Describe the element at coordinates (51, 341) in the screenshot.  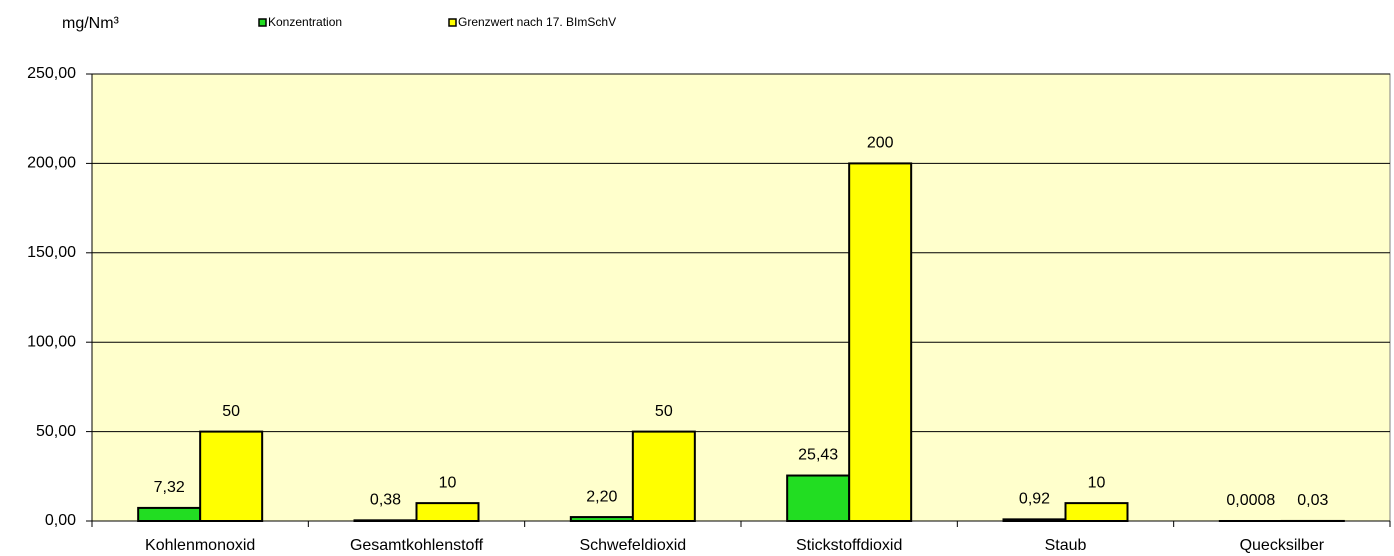
I see `y-tick-label: 100,00` at that location.